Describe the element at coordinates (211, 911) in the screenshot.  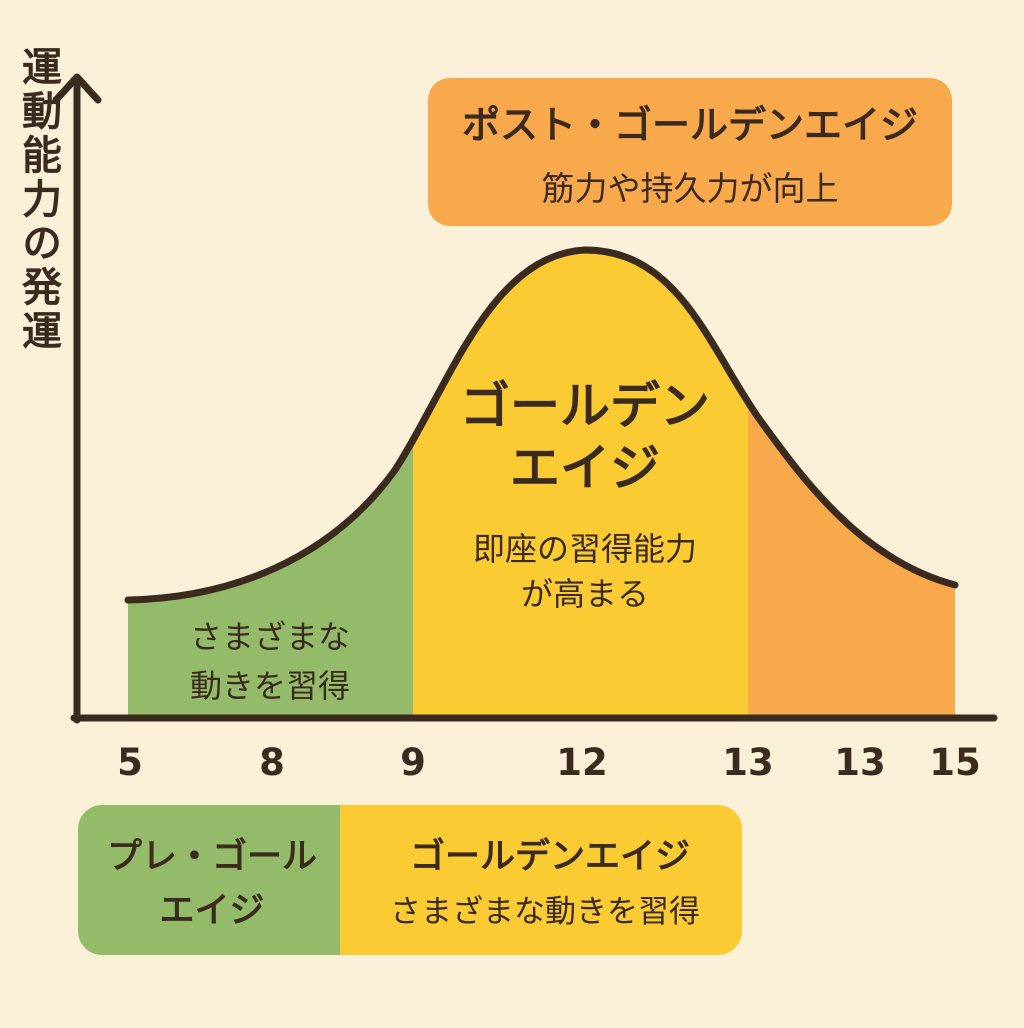
I see `legend-pre-golden-line2: エイジ` at that location.